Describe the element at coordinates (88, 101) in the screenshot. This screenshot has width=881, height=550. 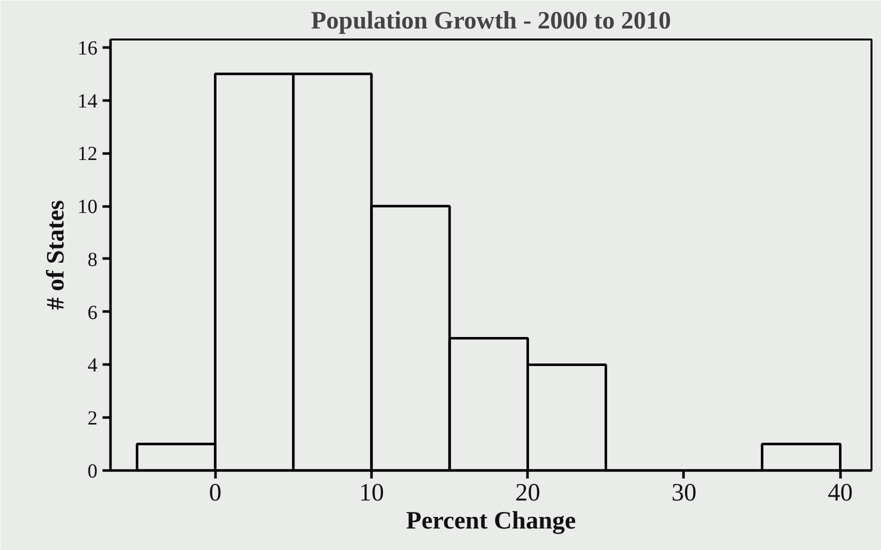
I see `y-tick-label: 14` at that location.